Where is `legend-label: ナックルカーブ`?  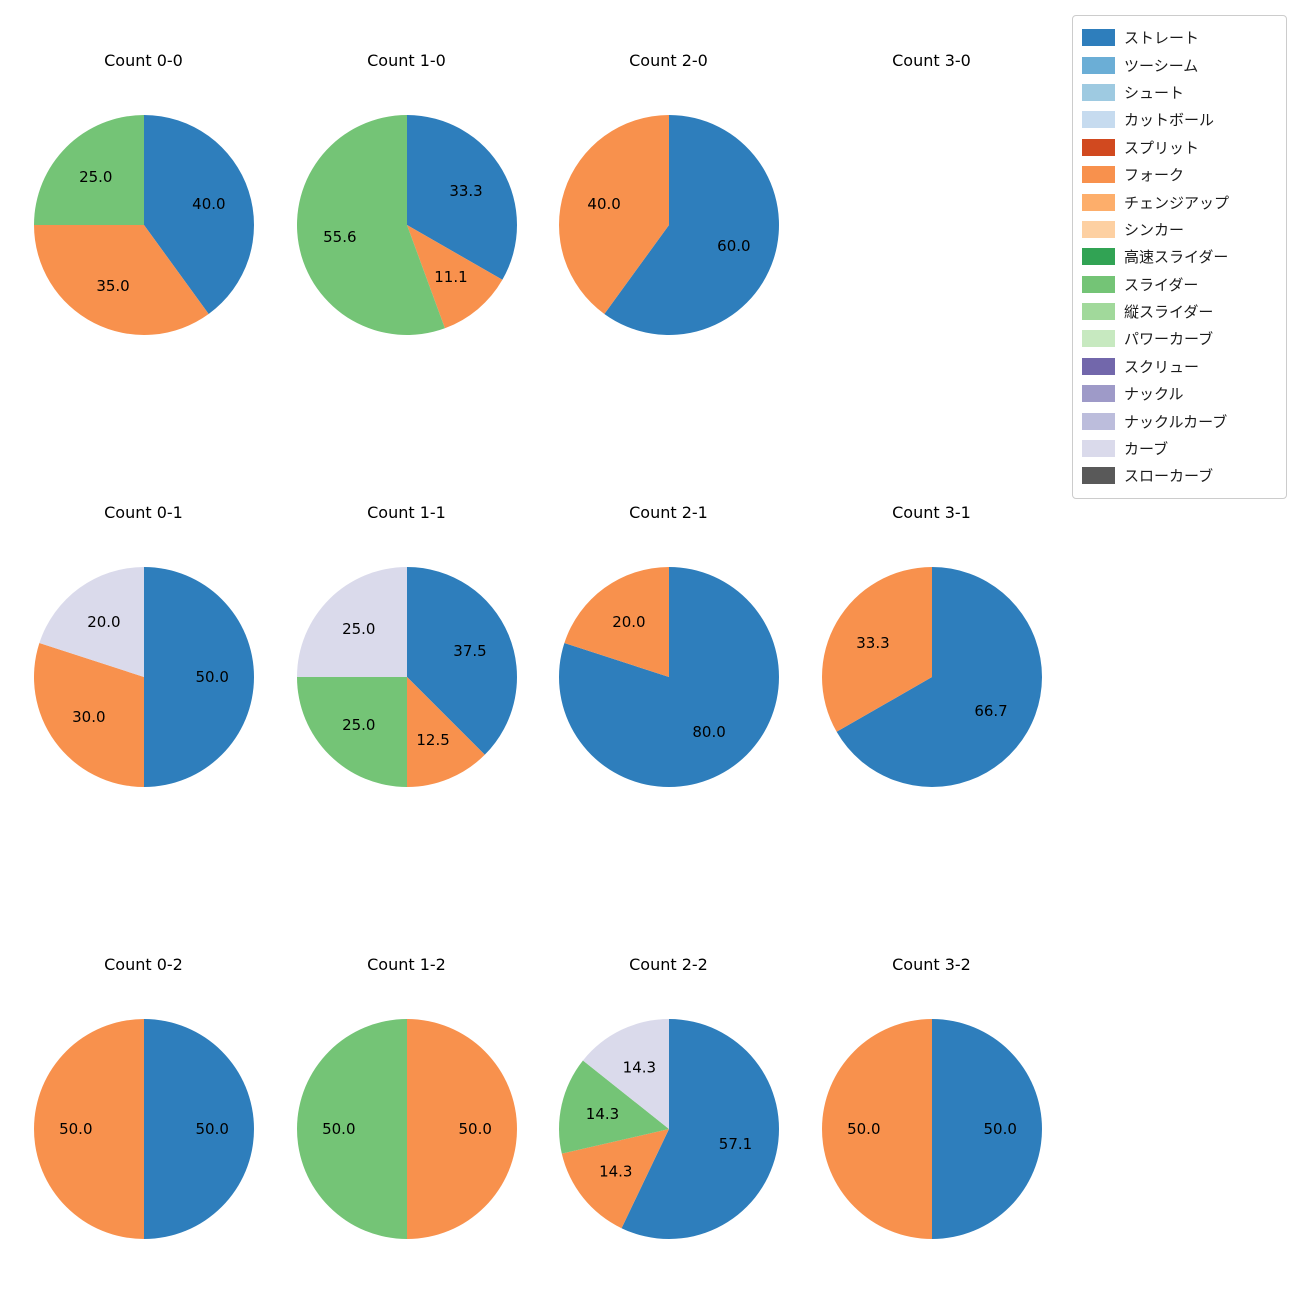 legend-label: ナックルカーブ is located at coordinates (1176, 421).